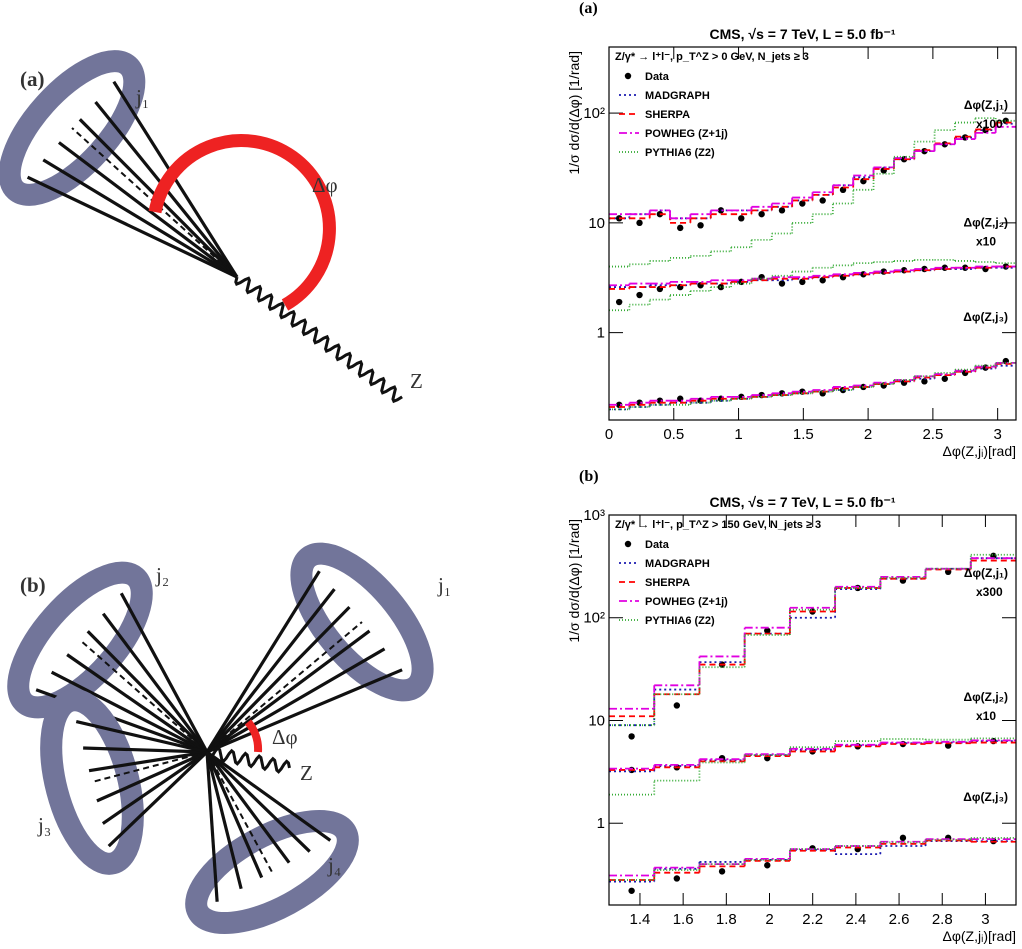 The width and height of the screenshot is (1022, 949). Describe the element at coordinates (812, 919) in the screenshot. I see `x-tick-label: 2.2` at that location.